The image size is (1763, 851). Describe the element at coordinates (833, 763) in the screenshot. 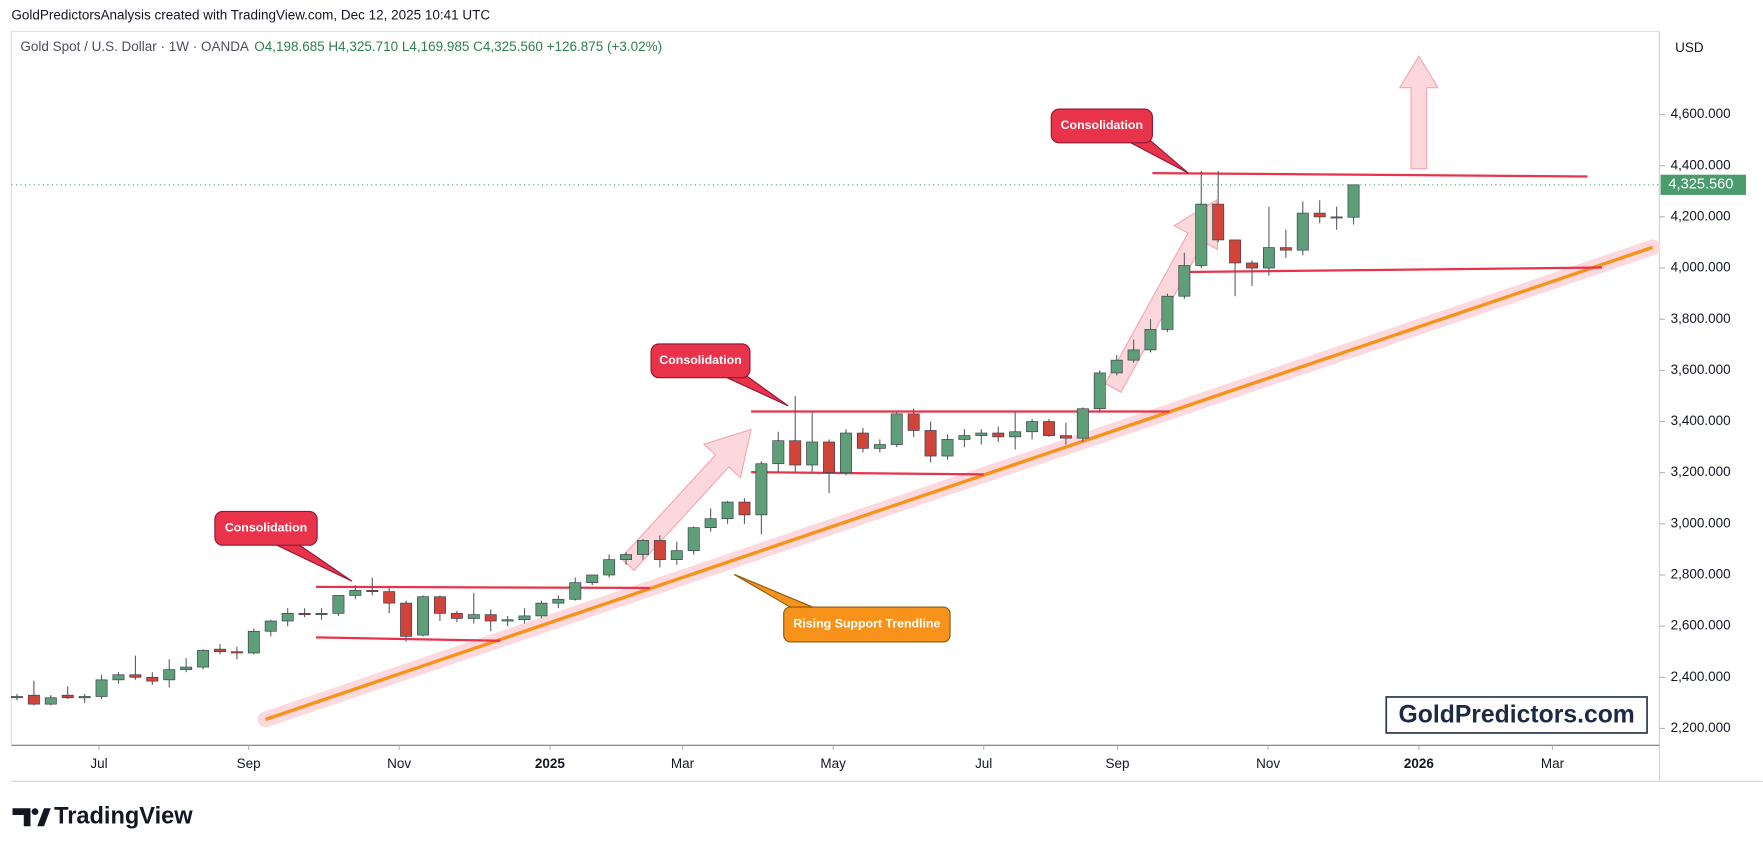

I see `x-tick-label: May` at that location.